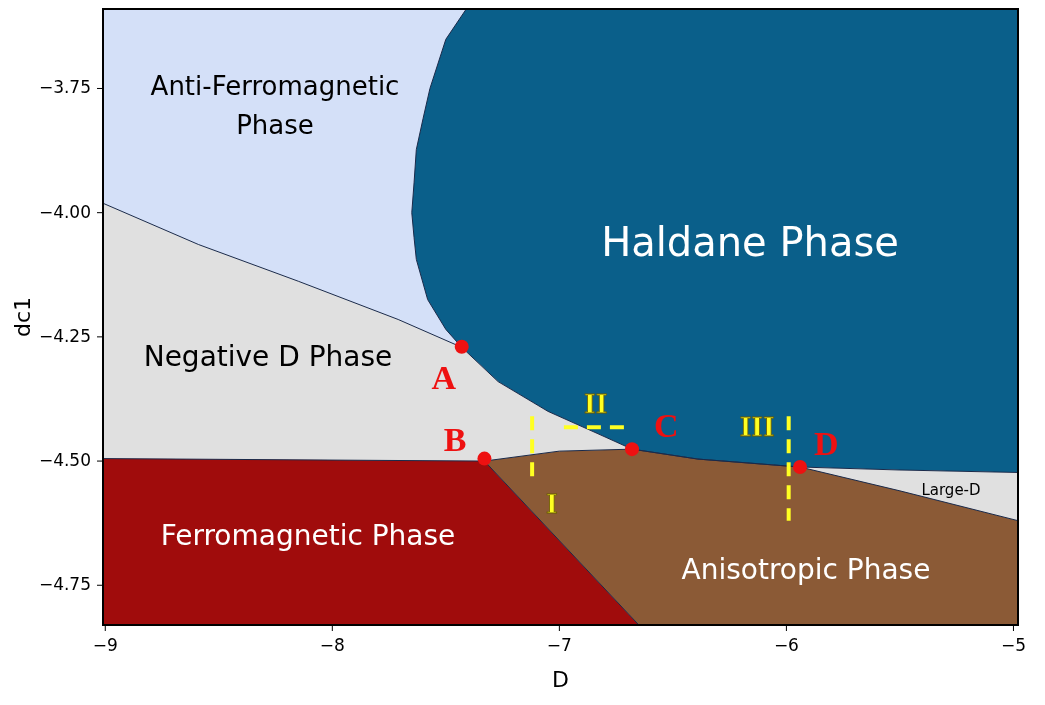 The height and width of the screenshot is (705, 1045). Describe the element at coordinates (455, 439) in the screenshot. I see `series-label: B` at that location.